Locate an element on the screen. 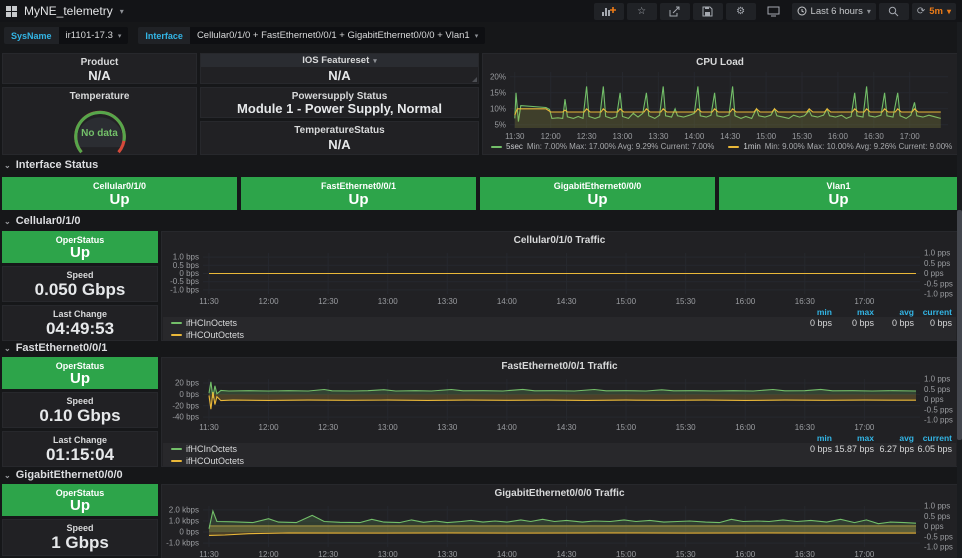  row-interface-status: ⌄ Interface Status is located at coordinates (51, 165).